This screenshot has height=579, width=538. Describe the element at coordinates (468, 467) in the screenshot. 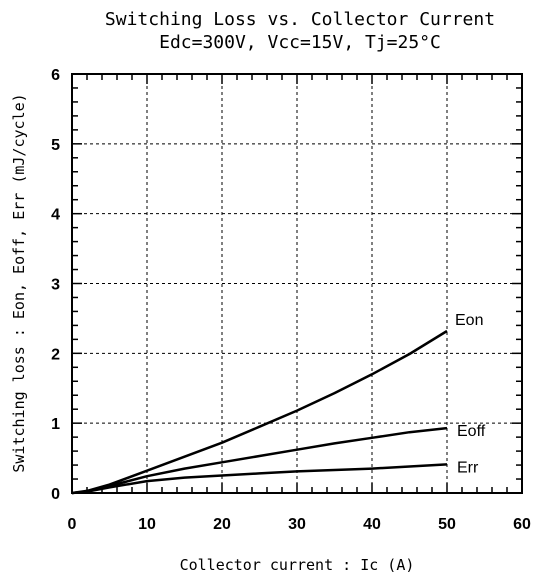

I see `series-label-err: Err` at that location.